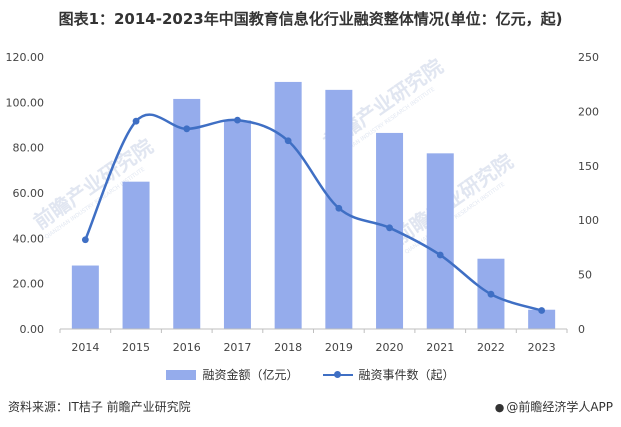 The image size is (621, 427). What do you see at coordinates (581, 329) in the screenshot?
I see `y-right-tick-label: 0` at bounding box center [581, 329].